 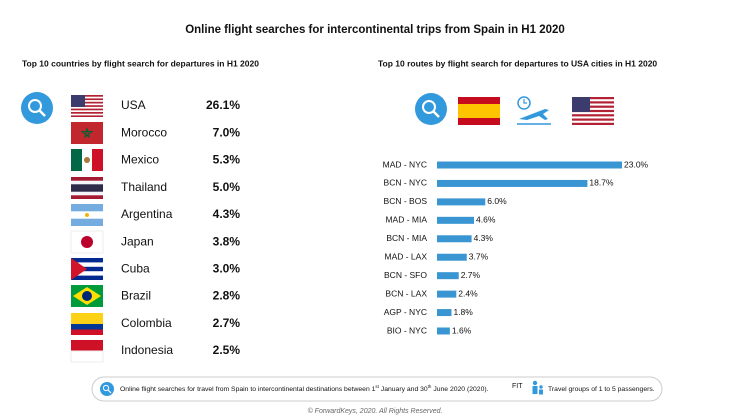 I want to click on flag-morocco, so click(x=87, y=133).